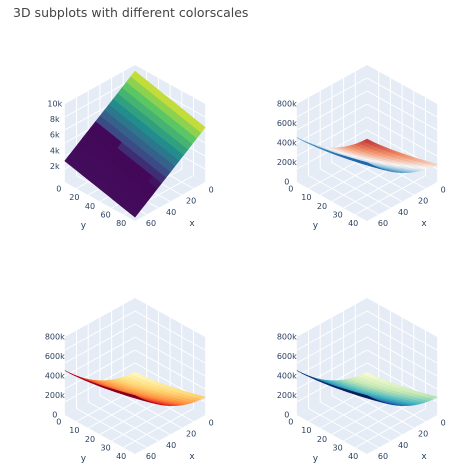 The width and height of the screenshot is (474, 469). I want to click on subplot-bottom-left: 0 200k 400k 600k 800k 0 10 20 30 40 0 20 40 60 y x, so click(129, 381).